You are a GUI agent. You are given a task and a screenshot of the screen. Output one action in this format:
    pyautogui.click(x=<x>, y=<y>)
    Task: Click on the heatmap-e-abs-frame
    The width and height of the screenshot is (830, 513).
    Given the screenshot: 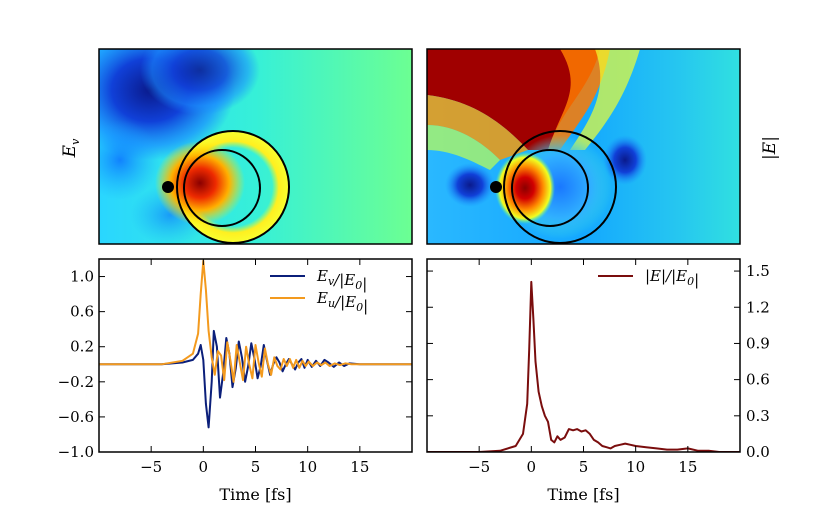 What is the action you would take?
    pyautogui.click(x=583, y=146)
    